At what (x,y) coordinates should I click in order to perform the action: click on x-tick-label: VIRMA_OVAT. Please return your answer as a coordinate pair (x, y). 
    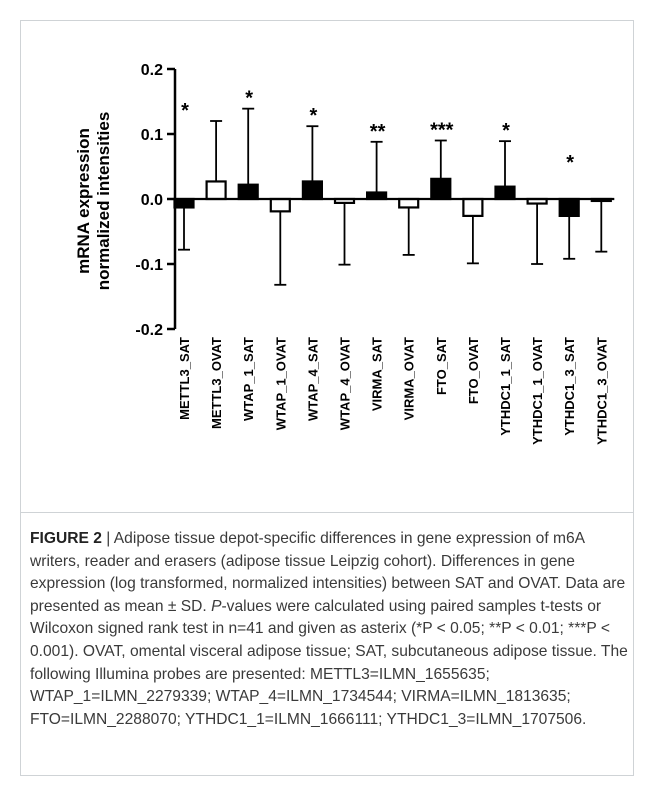
    Looking at the image, I should click on (409, 378).